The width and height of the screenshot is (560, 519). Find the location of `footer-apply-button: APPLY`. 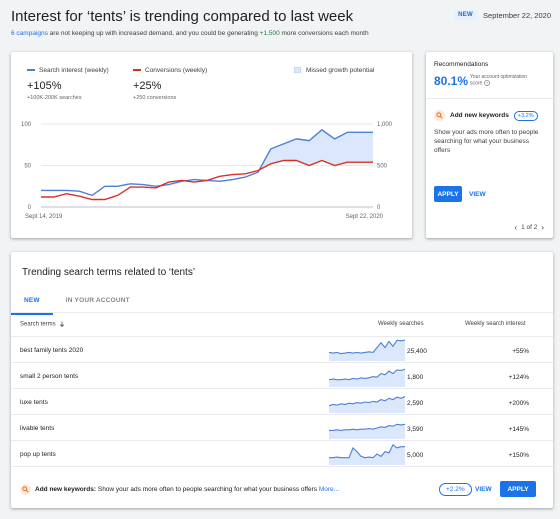

footer-apply-button: APPLY is located at coordinates (518, 489).